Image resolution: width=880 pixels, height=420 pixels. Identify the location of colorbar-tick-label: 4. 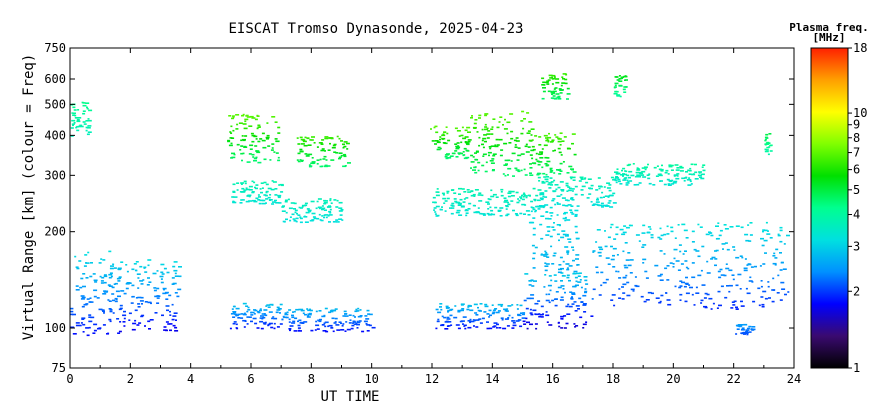
(856, 215).